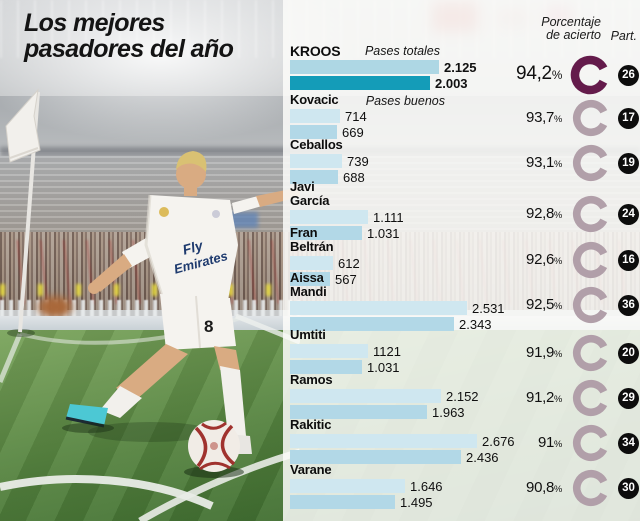 This screenshot has width=640, height=521. I want to click on total-passes-value: 1121, so click(387, 351).